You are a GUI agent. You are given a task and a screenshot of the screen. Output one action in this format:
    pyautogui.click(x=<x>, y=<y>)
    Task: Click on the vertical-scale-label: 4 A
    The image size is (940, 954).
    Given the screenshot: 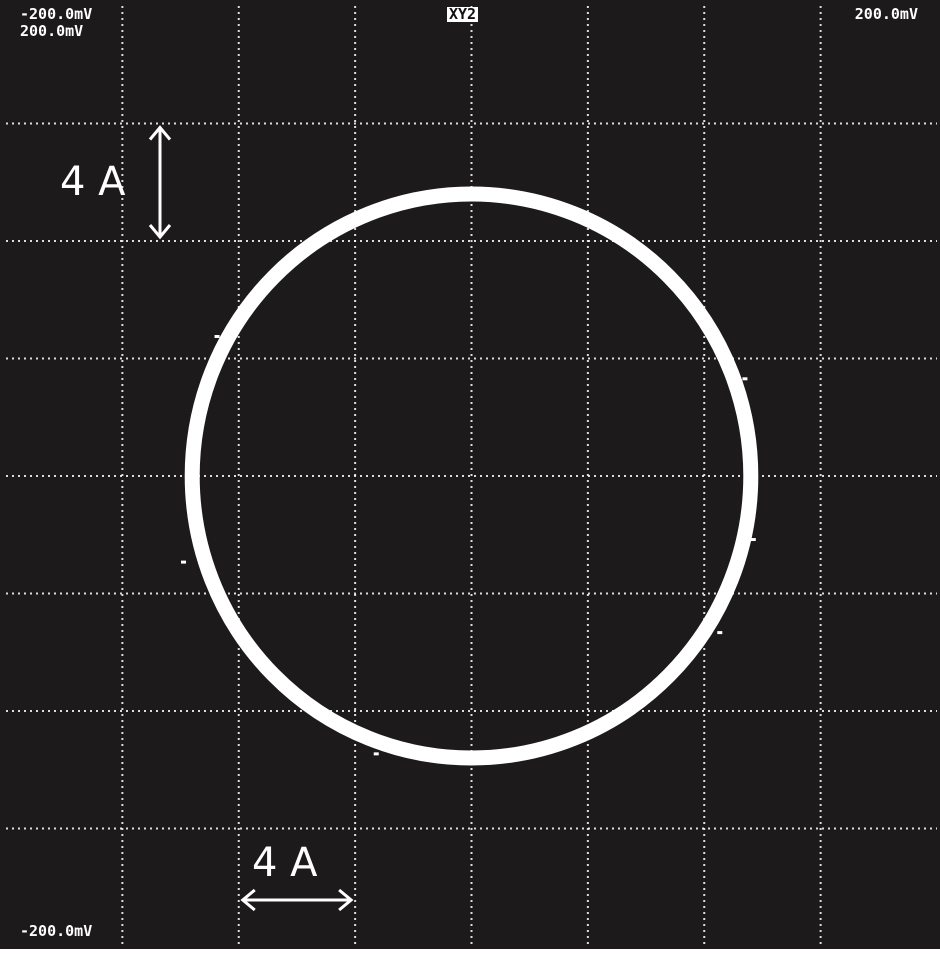 What is the action you would take?
    pyautogui.click(x=93, y=182)
    